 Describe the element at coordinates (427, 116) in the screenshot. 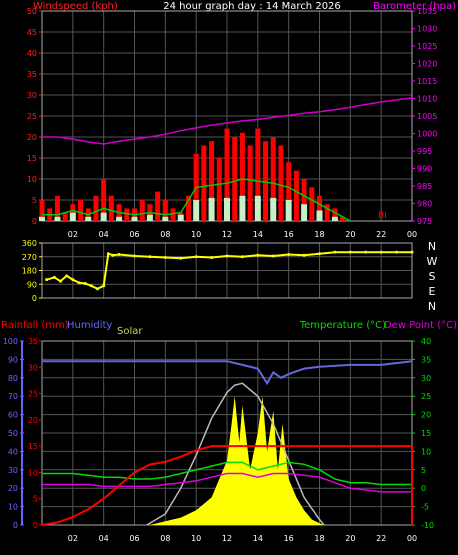

I see `y-tick-label: 1005` at that location.